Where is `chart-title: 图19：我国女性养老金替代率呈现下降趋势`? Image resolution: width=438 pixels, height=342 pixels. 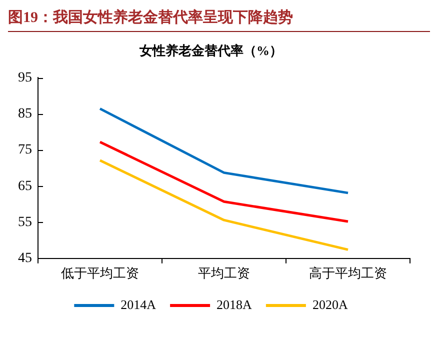 chart-title: 图19：我国女性养老金替代率呈现下降趋势 is located at coordinates (150, 18).